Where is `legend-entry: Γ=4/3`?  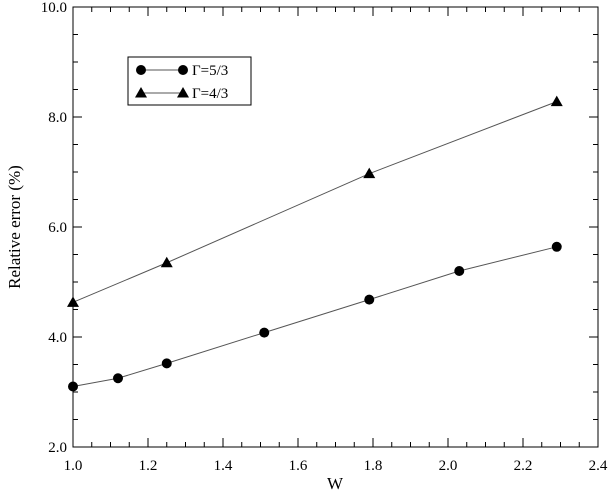 legend-entry: Γ=4/3 is located at coordinates (181, 94).